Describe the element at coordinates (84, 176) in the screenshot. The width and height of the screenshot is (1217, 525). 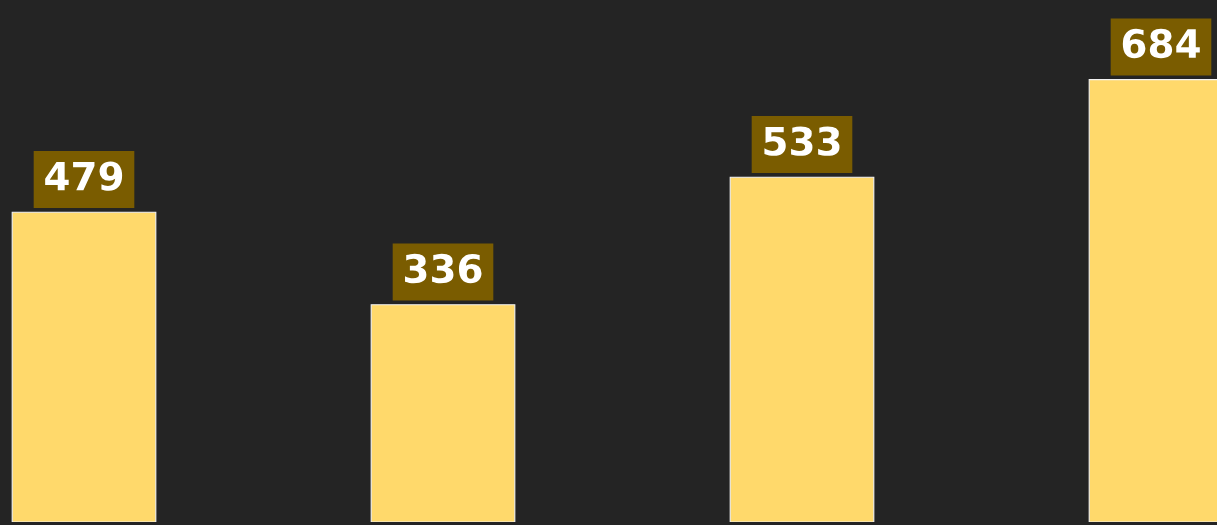
I see `data-label: 479` at that location.